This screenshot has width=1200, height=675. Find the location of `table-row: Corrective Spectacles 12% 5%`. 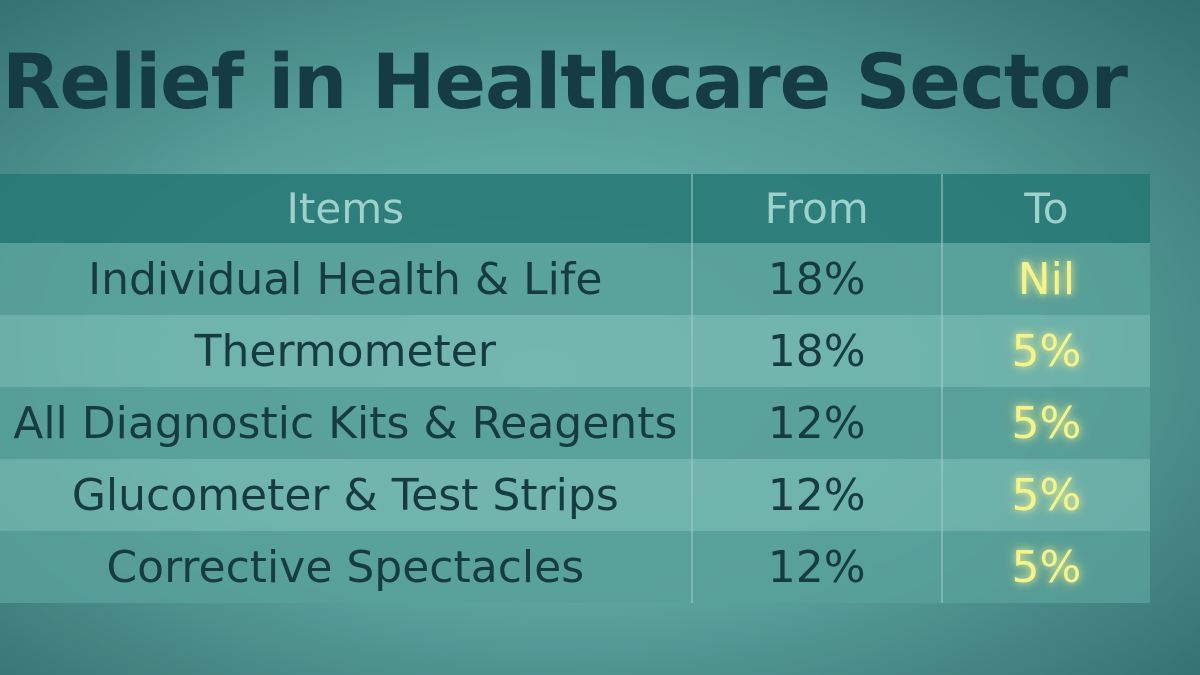

table-row: Corrective Spectacles 12% 5% is located at coordinates (575, 567).